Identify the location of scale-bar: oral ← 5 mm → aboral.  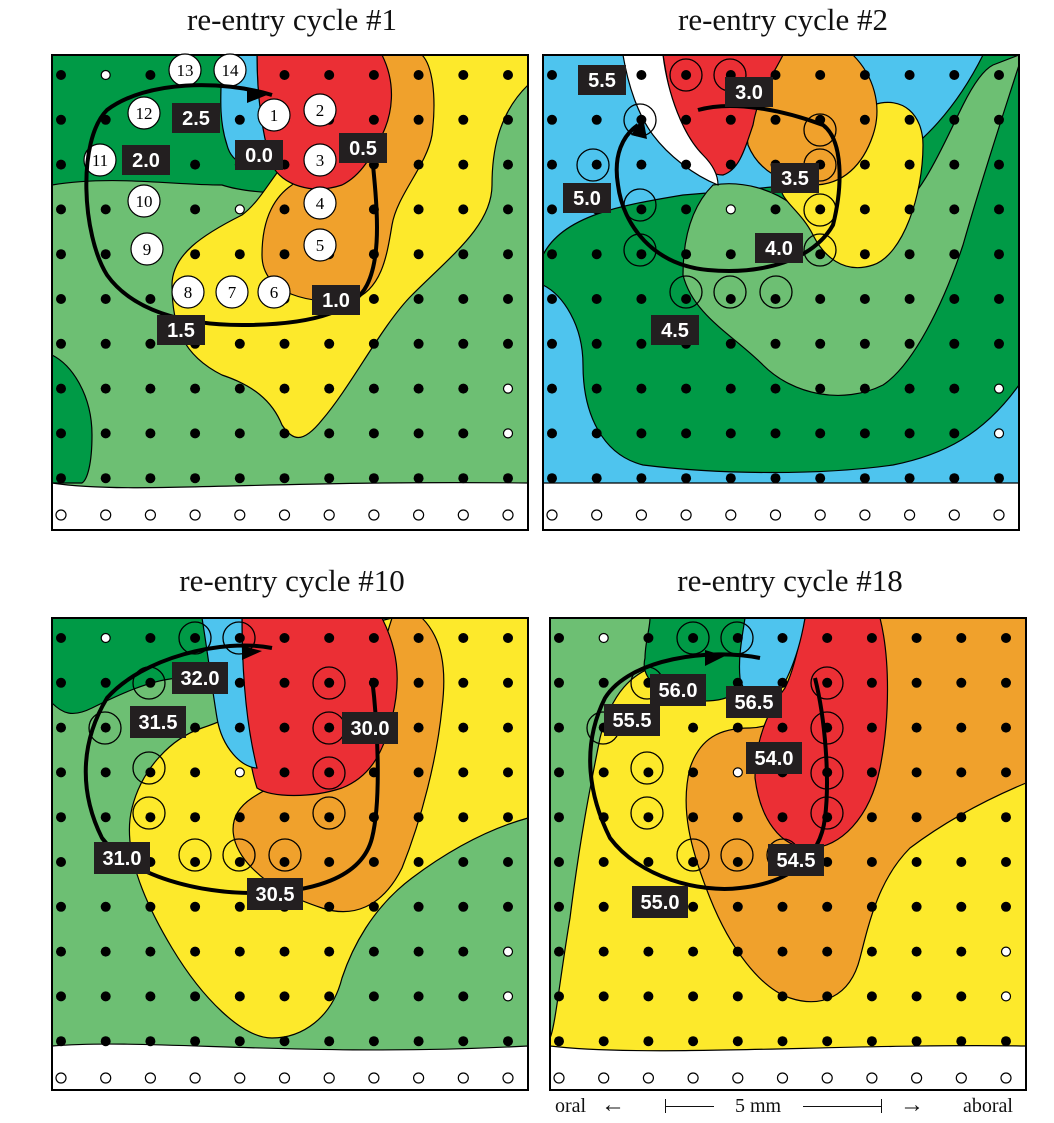
(790, 1106).